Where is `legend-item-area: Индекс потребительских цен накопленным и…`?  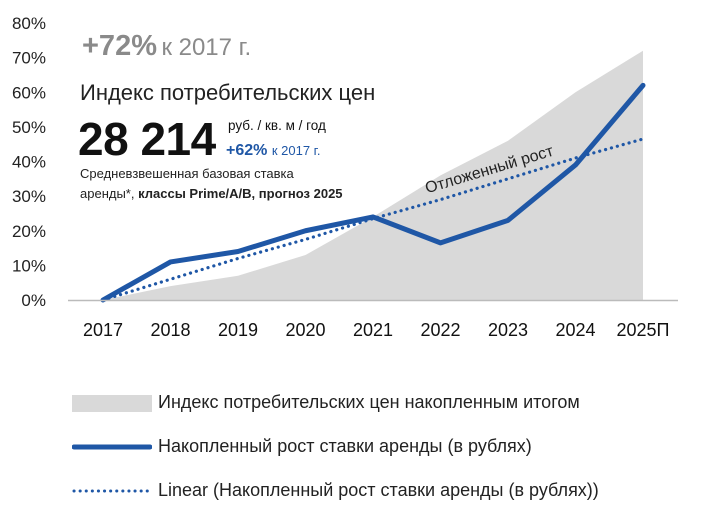 legend-item-area: Индекс потребительских цен накопленным и… is located at coordinates (382, 403).